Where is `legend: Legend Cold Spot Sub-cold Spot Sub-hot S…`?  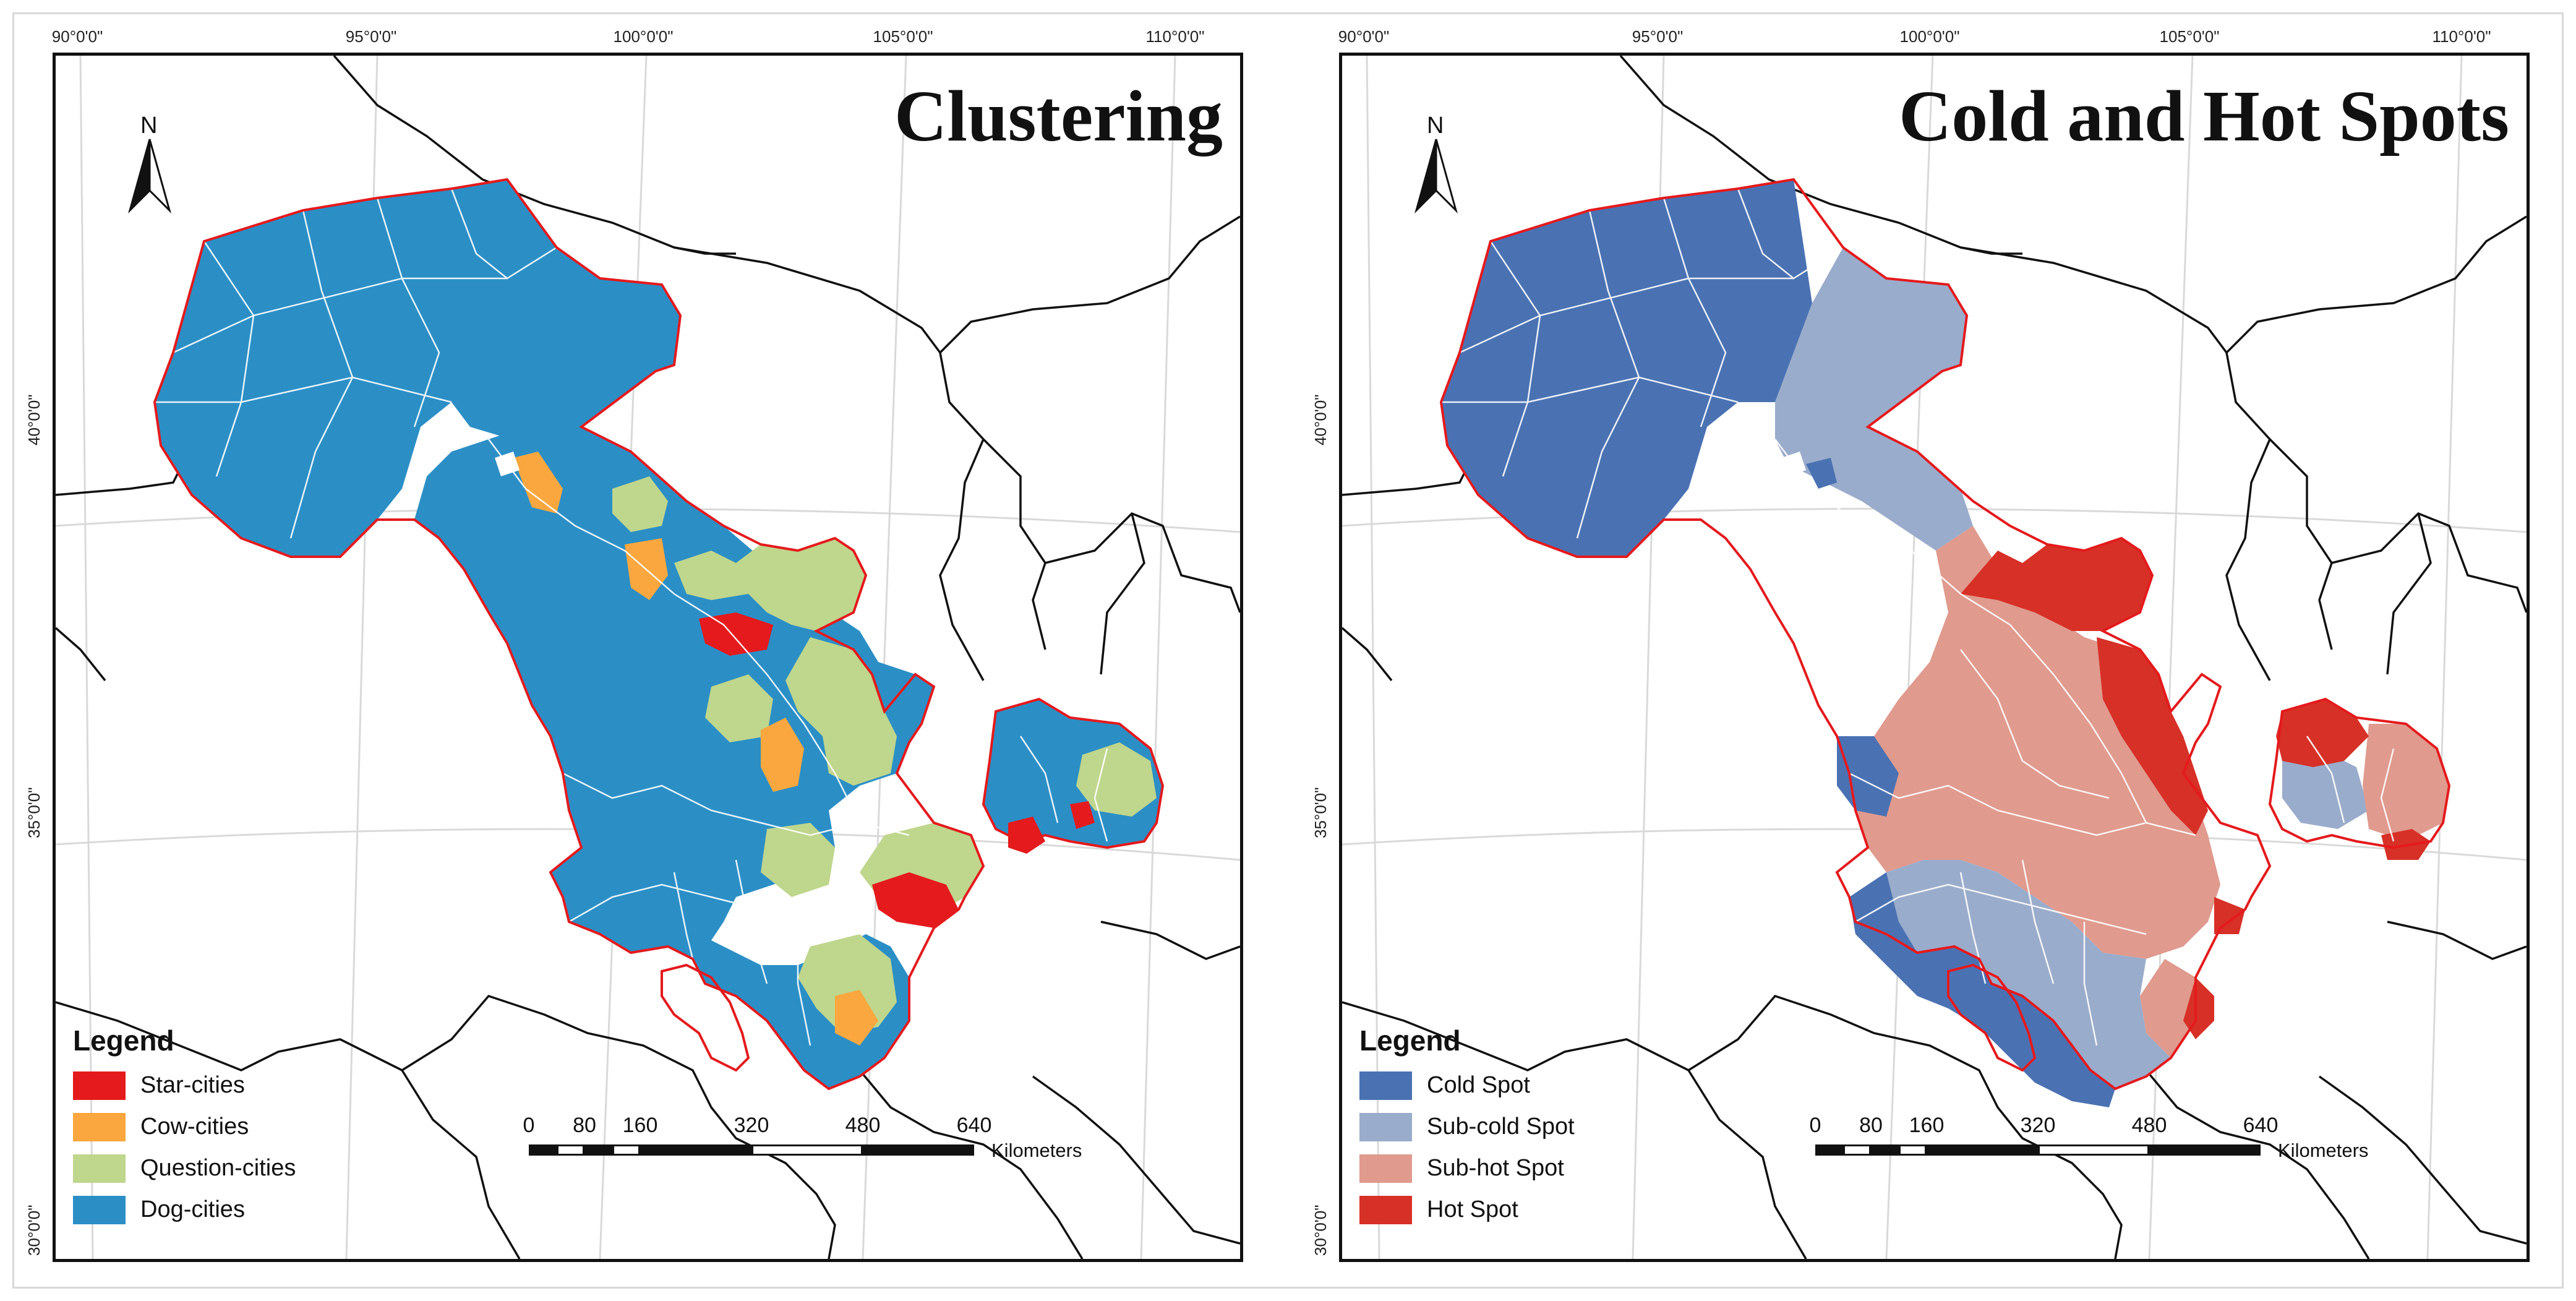
legend: Legend Cold Spot Sub-cold Spot Sub-hot S… is located at coordinates (1520, 1127).